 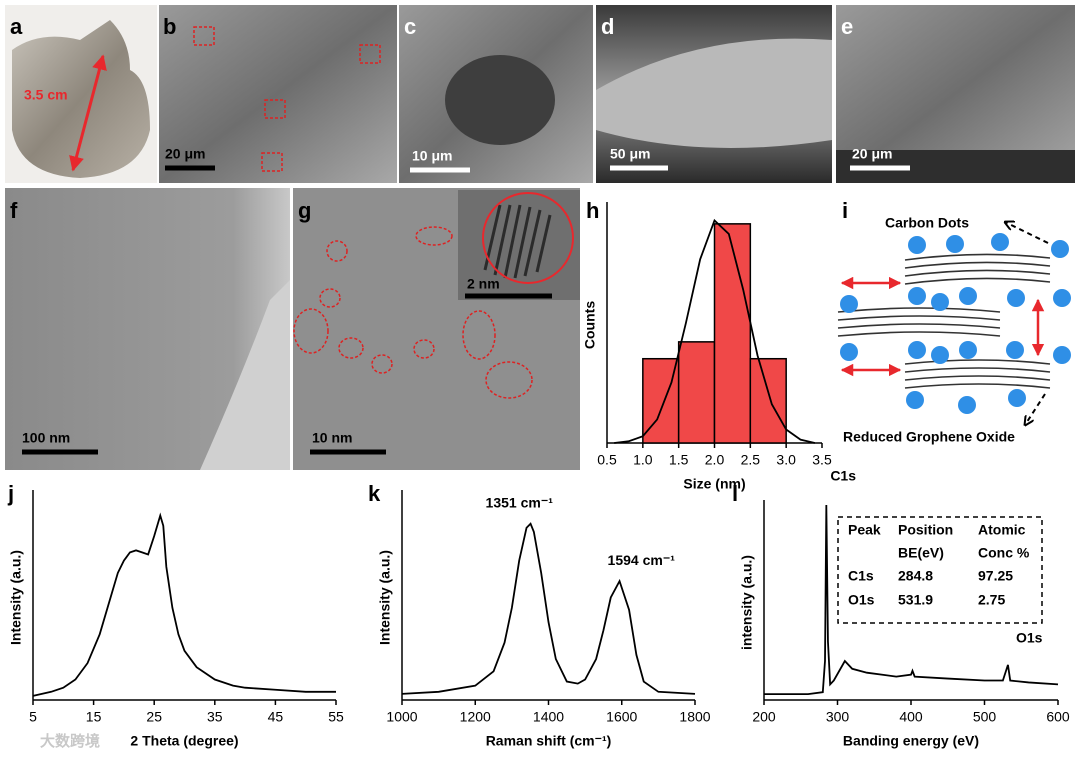 What do you see at coordinates (630, 154) in the screenshot?
I see `scale-label: 50 μm` at bounding box center [630, 154].